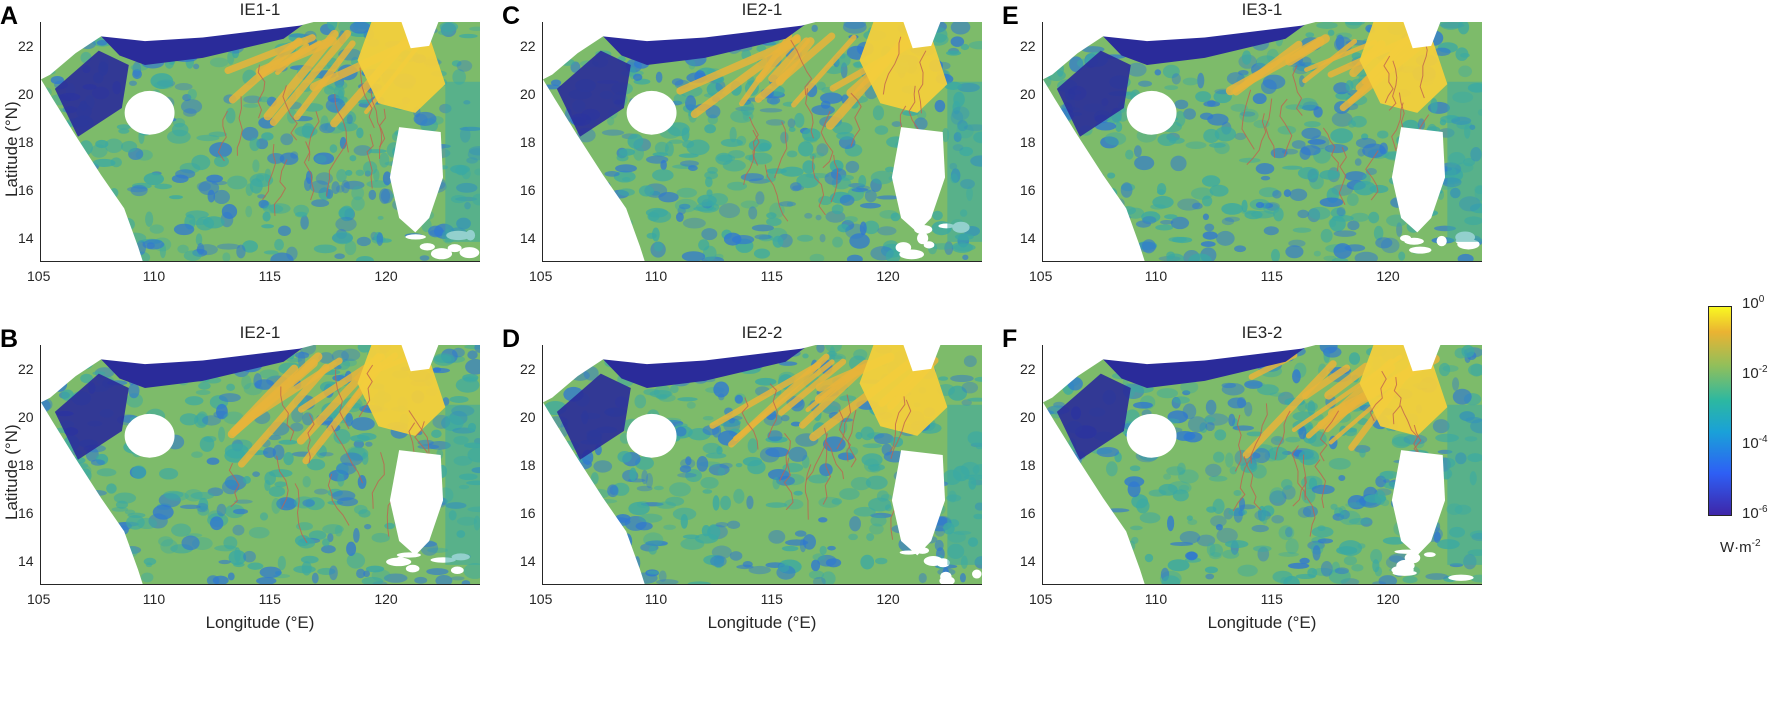 This screenshot has height=722, width=1772. What do you see at coordinates (771, 599) in the screenshot?
I see `x-tick-label: 115` at bounding box center [771, 599].